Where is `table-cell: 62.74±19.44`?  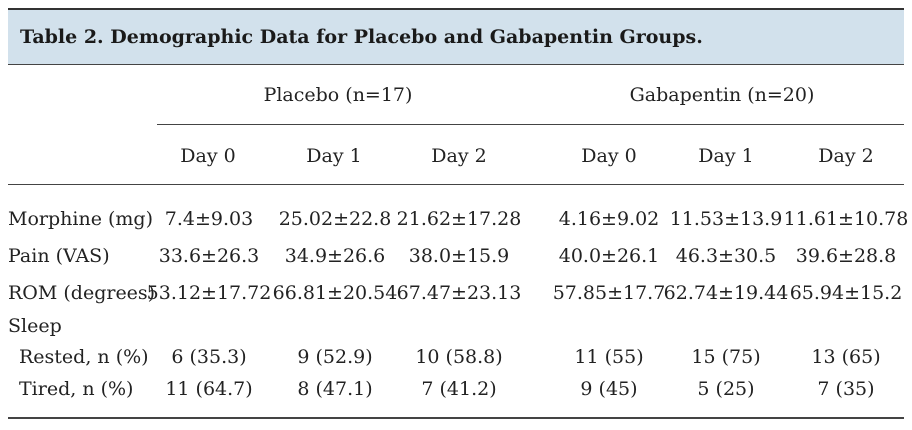
table-cell: 62.74±19.44 is located at coordinates (726, 293).